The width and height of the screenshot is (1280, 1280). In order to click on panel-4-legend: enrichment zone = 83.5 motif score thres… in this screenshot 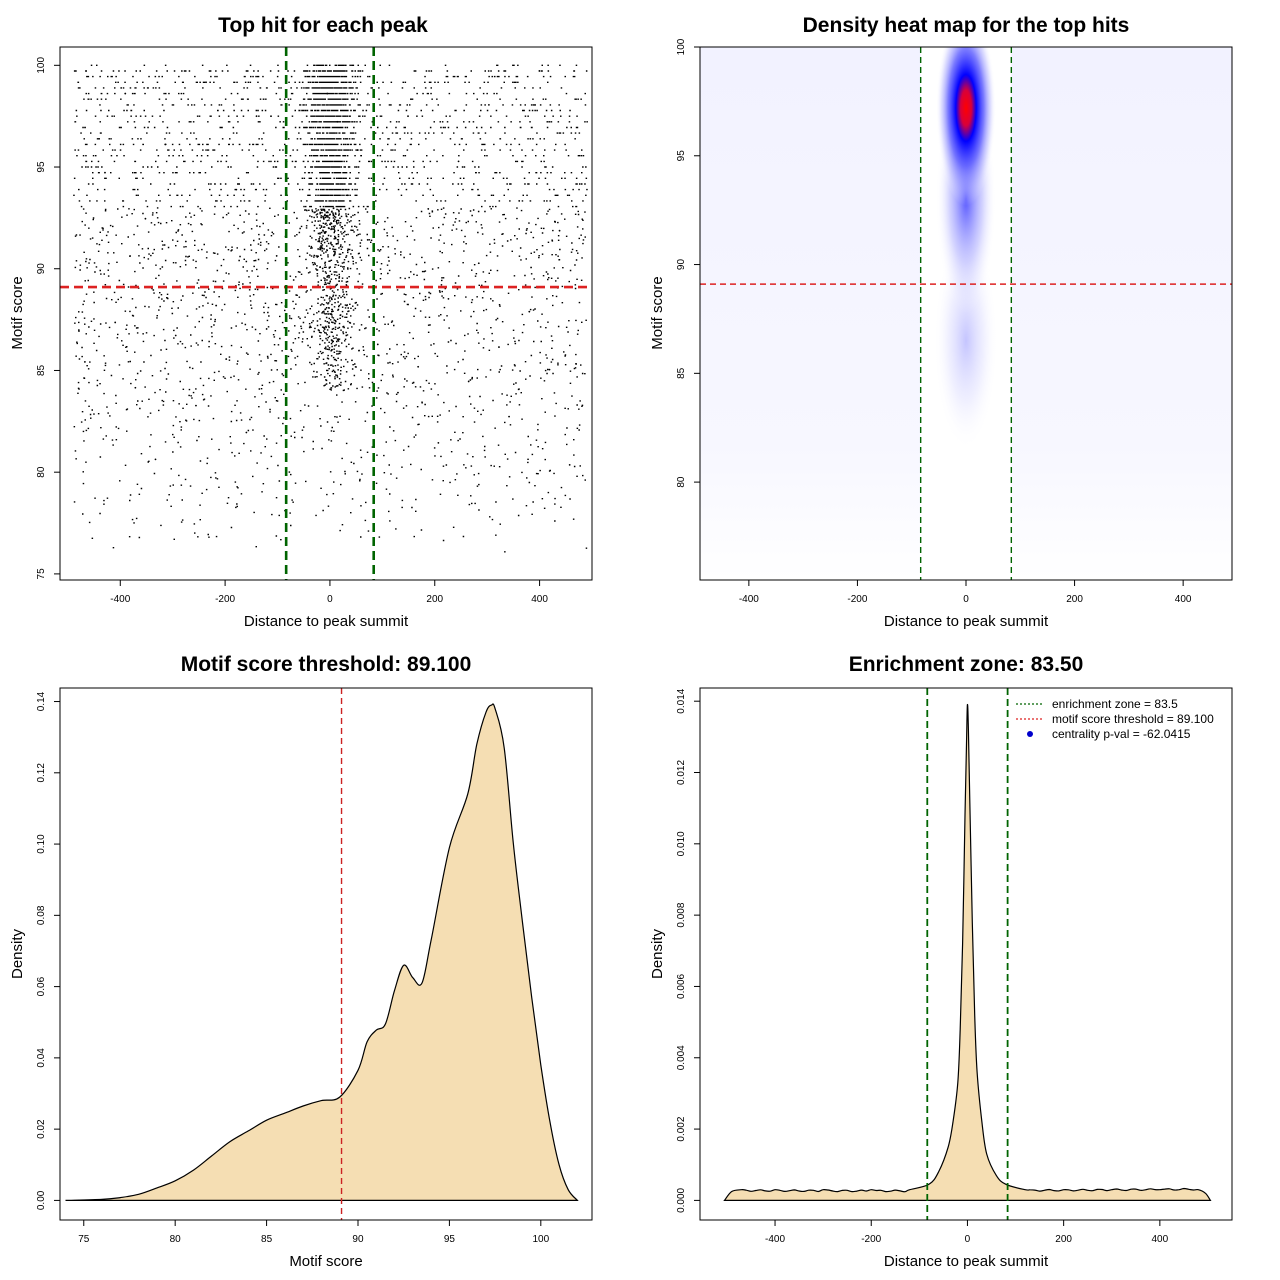, I will do `click(1115, 719)`.